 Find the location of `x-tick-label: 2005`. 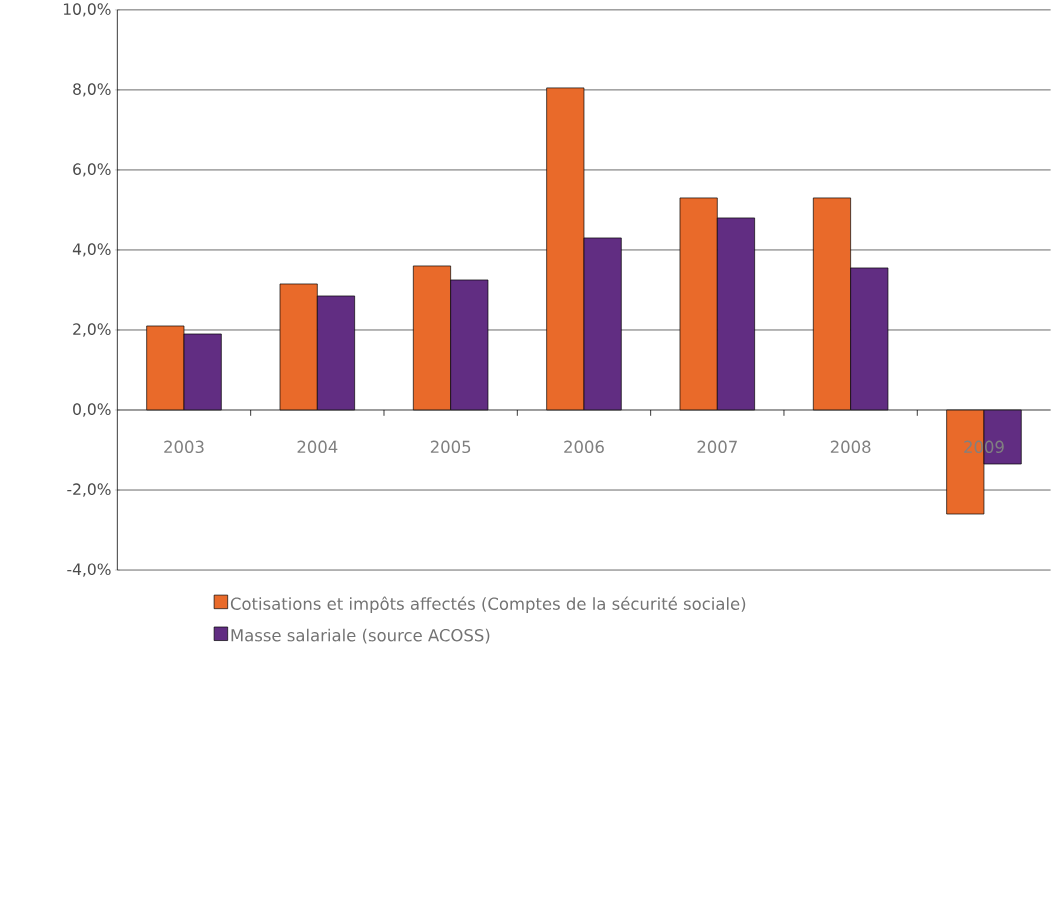

x-tick-label: 2005 is located at coordinates (450, 446).